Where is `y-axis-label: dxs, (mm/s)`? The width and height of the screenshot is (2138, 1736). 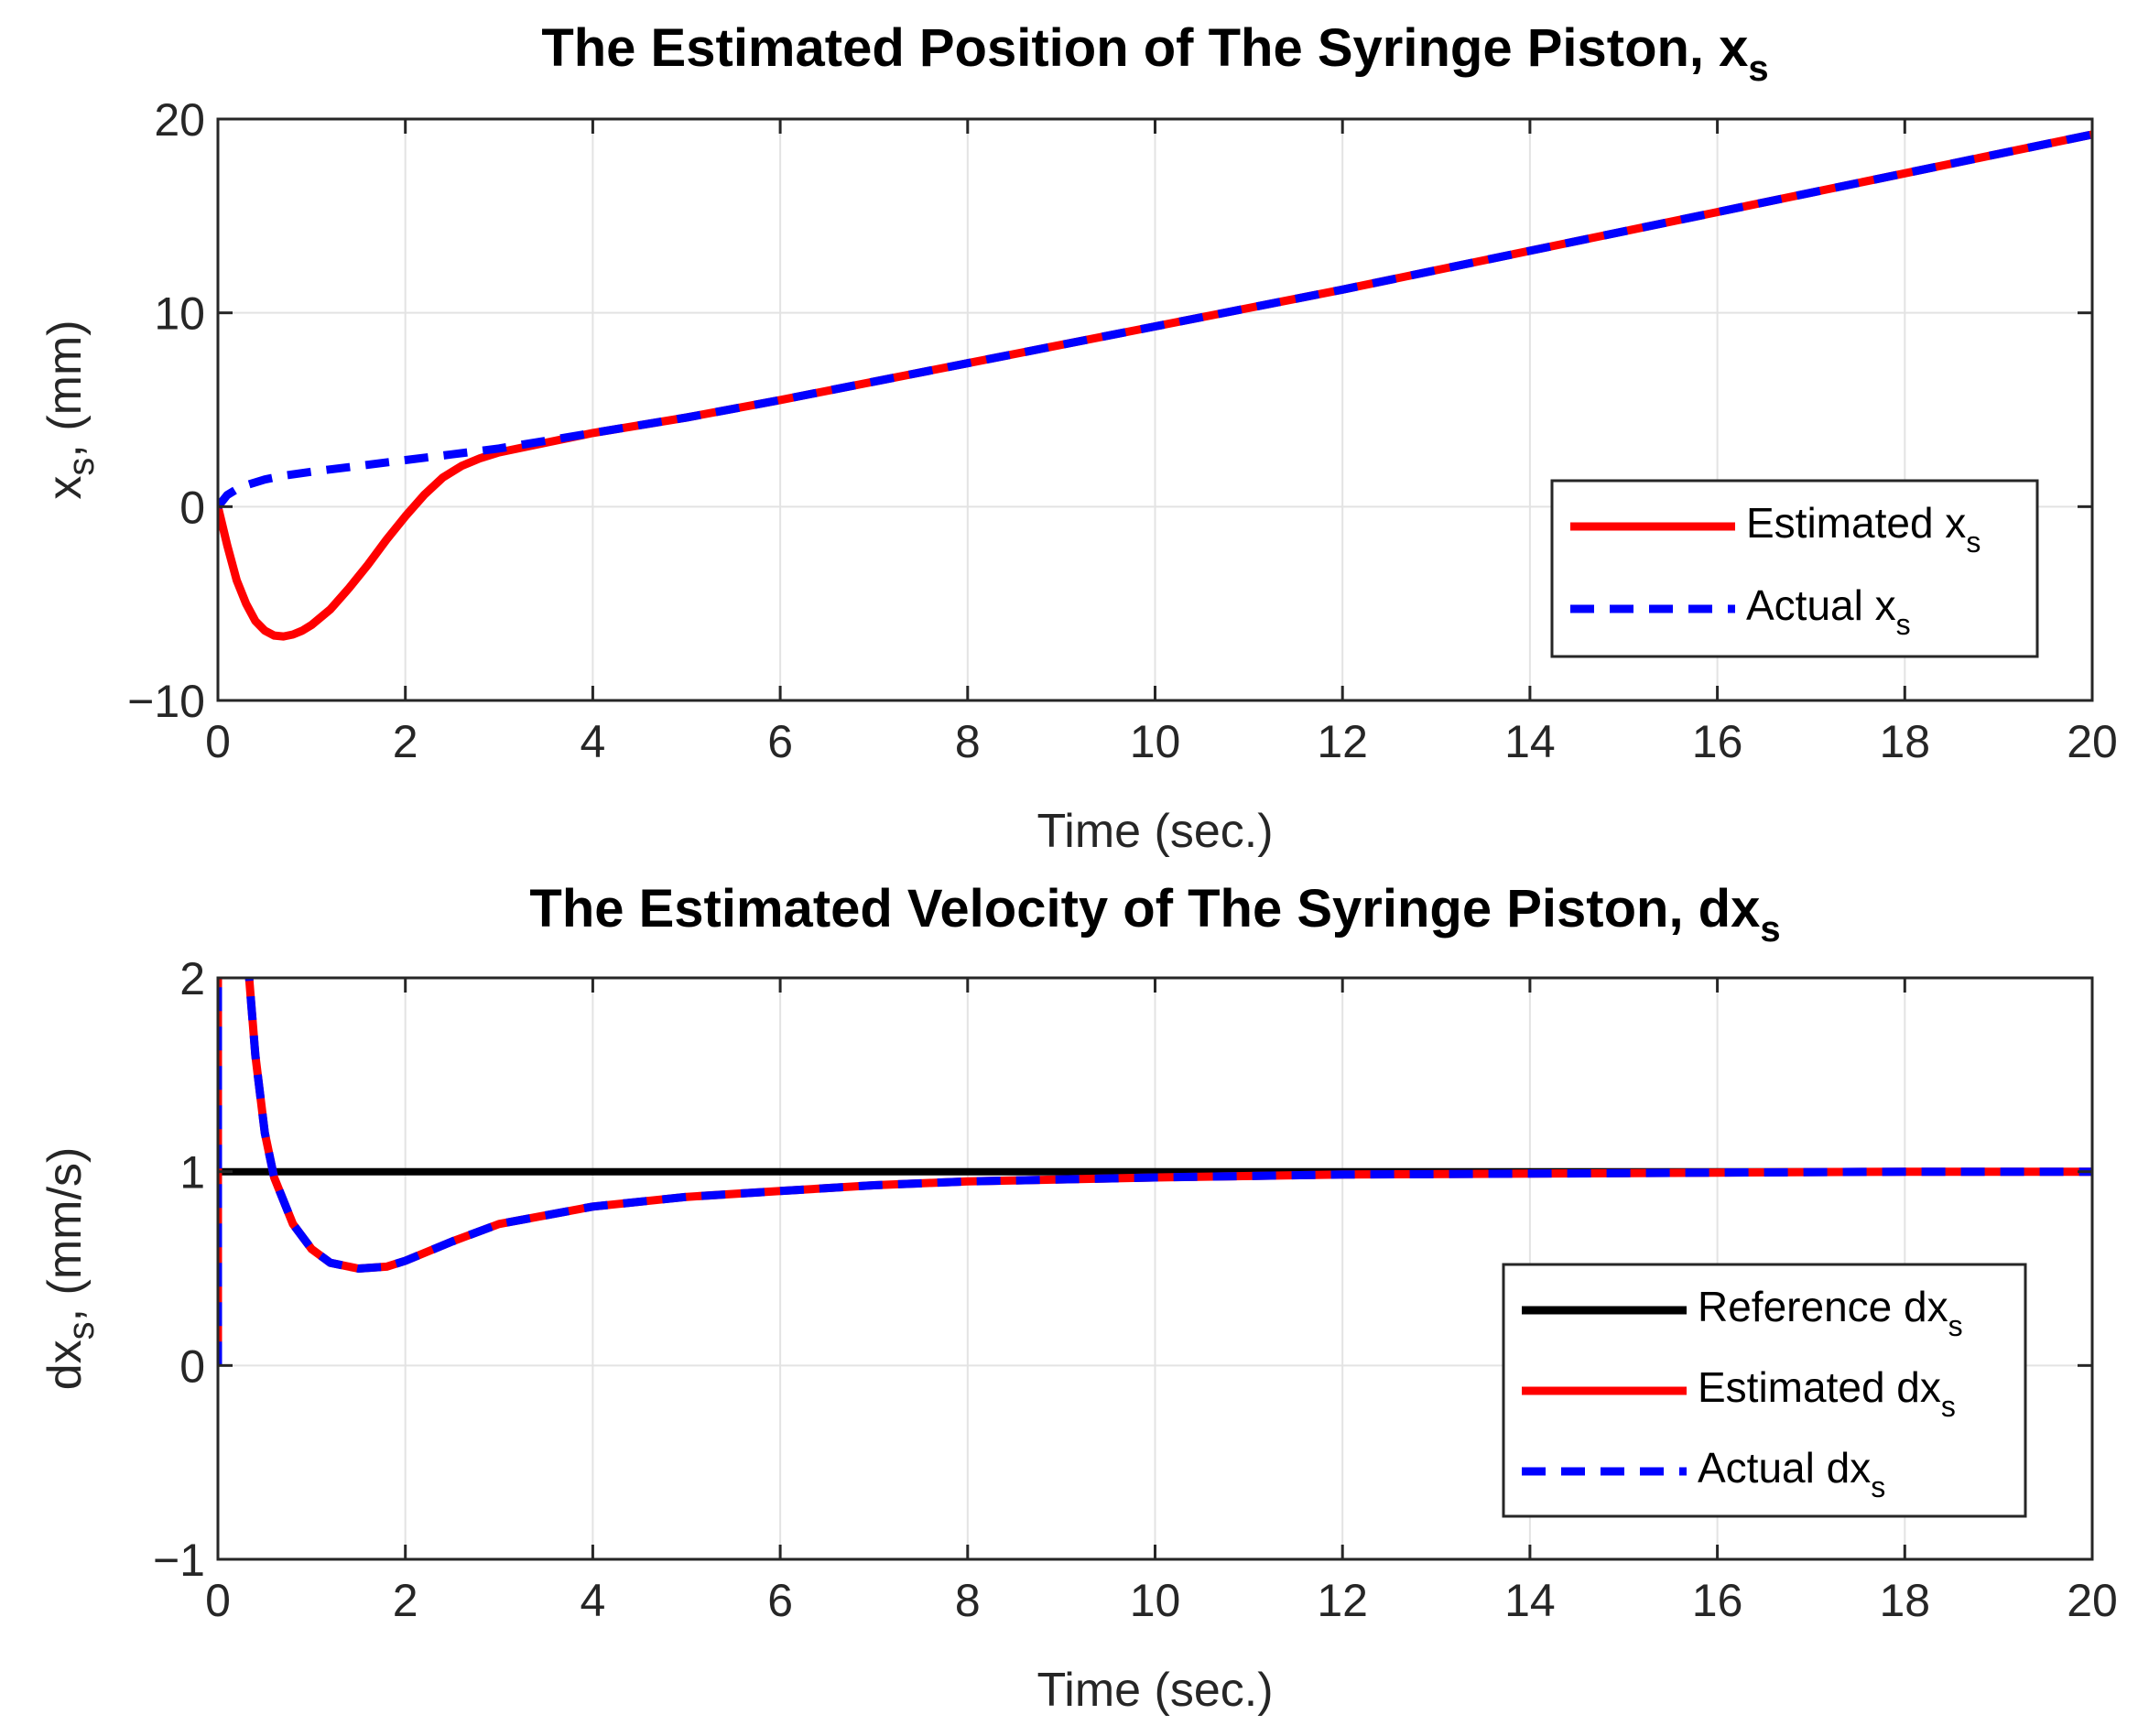 y-axis-label: dxs, (mm/s) is located at coordinates (70, 1269).